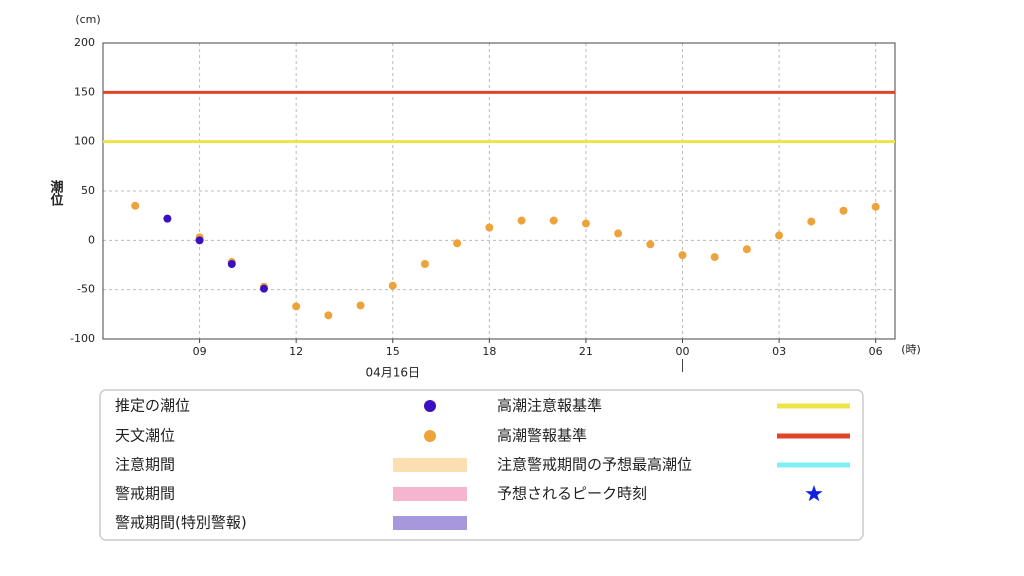 Image resolution: width=1024 pixels, height=576 pixels. Describe the element at coordinates (911, 349) in the screenshot. I see `x-unit: (時)` at that location.